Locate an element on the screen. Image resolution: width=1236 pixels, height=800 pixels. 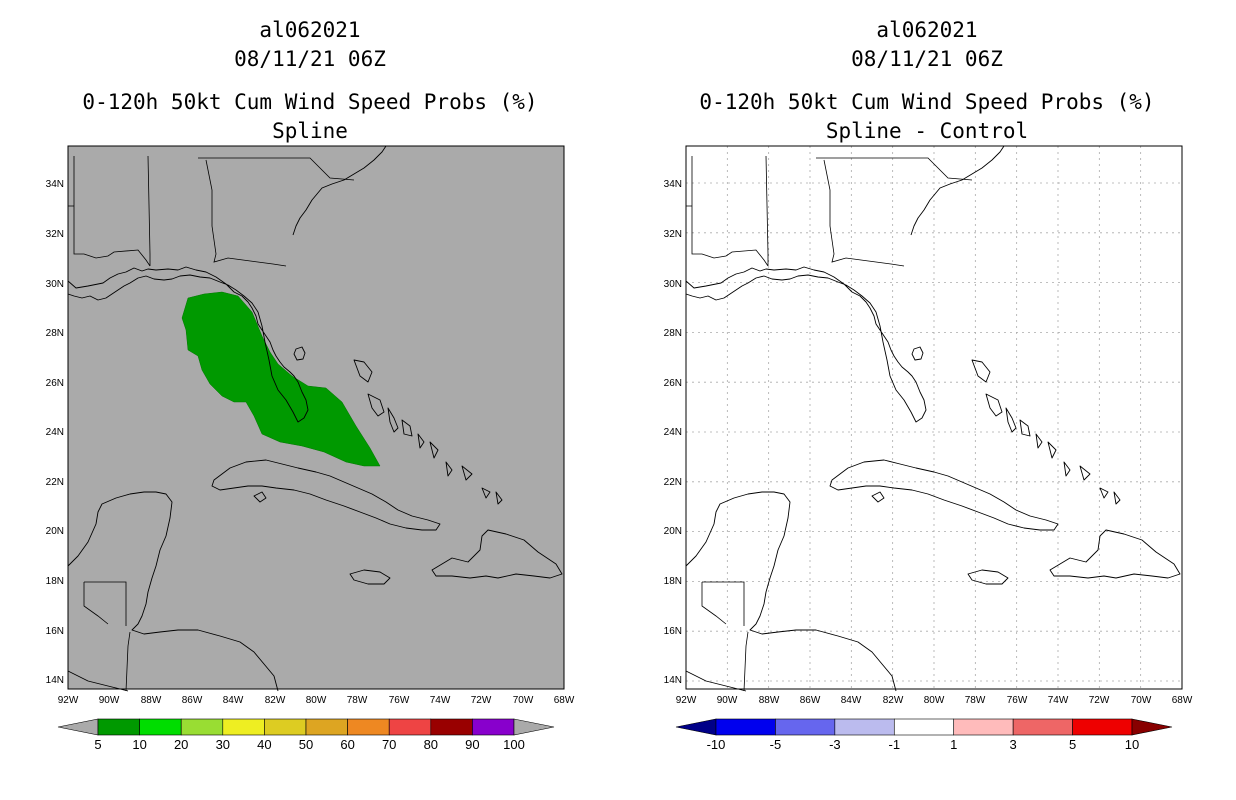
left-colorbar: 5 10 20 30 40 50 60 70 80 90 100 is located at coordinates (306, 735).